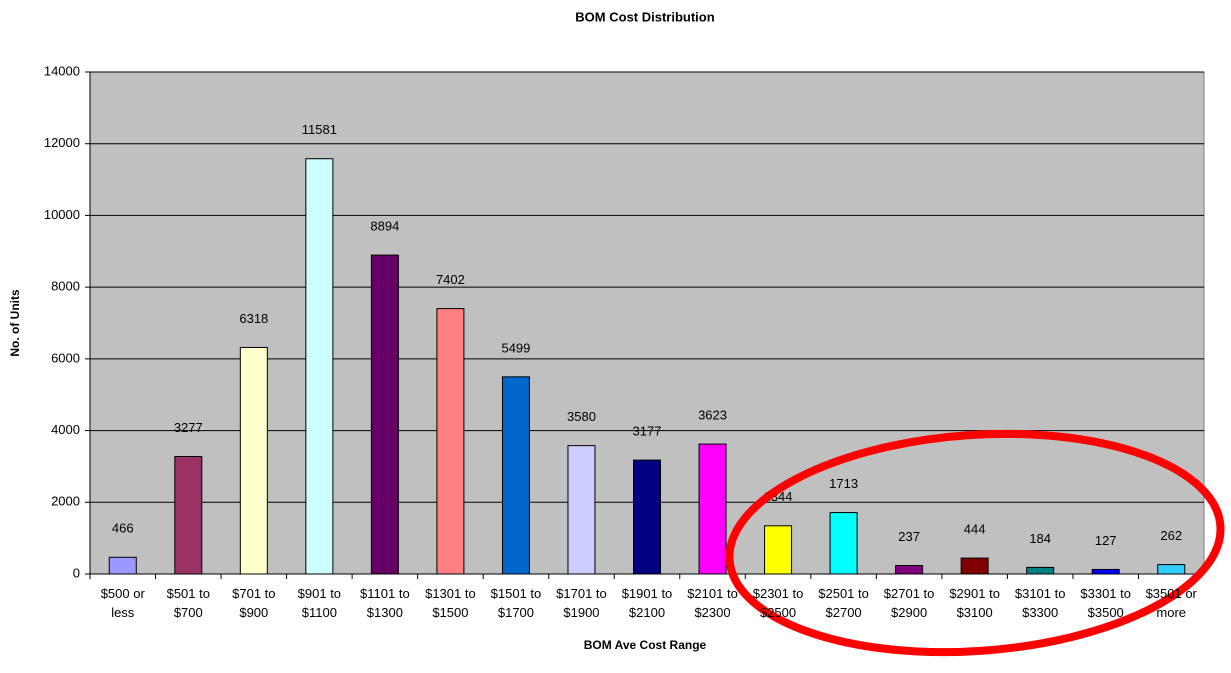 This screenshot has width=1231, height=673. I want to click on y-tick-label: 4000, so click(65, 429).